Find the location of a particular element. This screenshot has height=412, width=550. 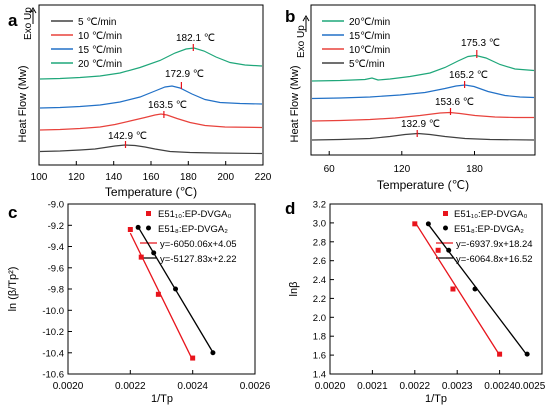

panel-d-xtick-label: 0.0025 is located at coordinates (530, 386).